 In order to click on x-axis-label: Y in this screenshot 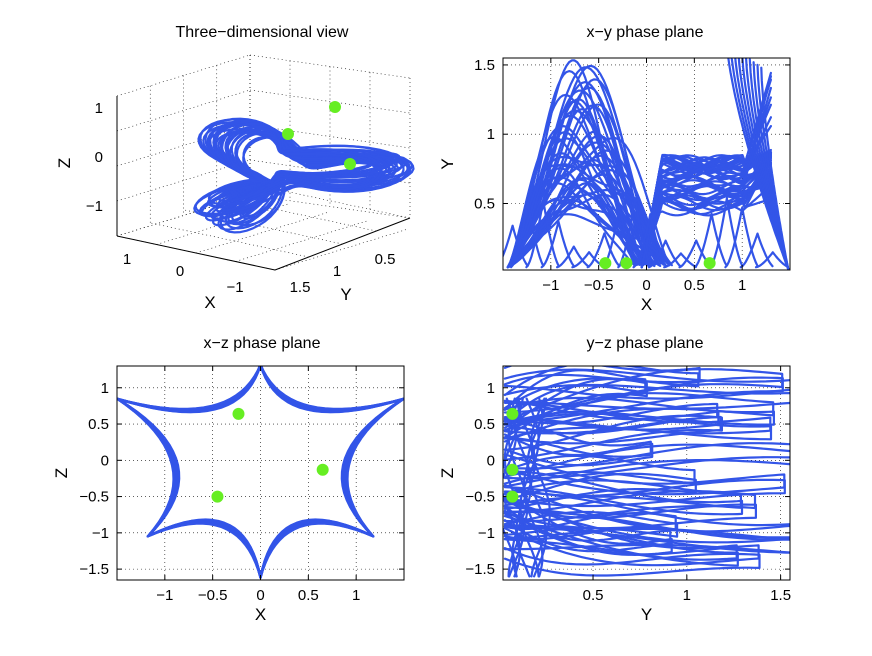, I will do `click(646, 614)`.